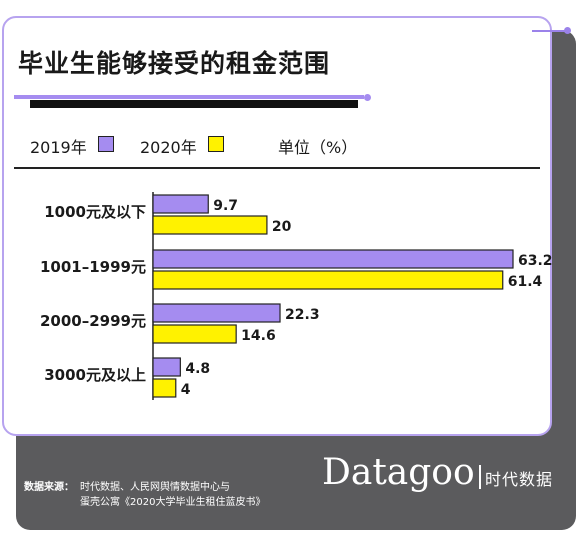 This screenshot has height=545, width=578. Describe the element at coordinates (258, 336) in the screenshot. I see `data-label: 14.6` at that location.